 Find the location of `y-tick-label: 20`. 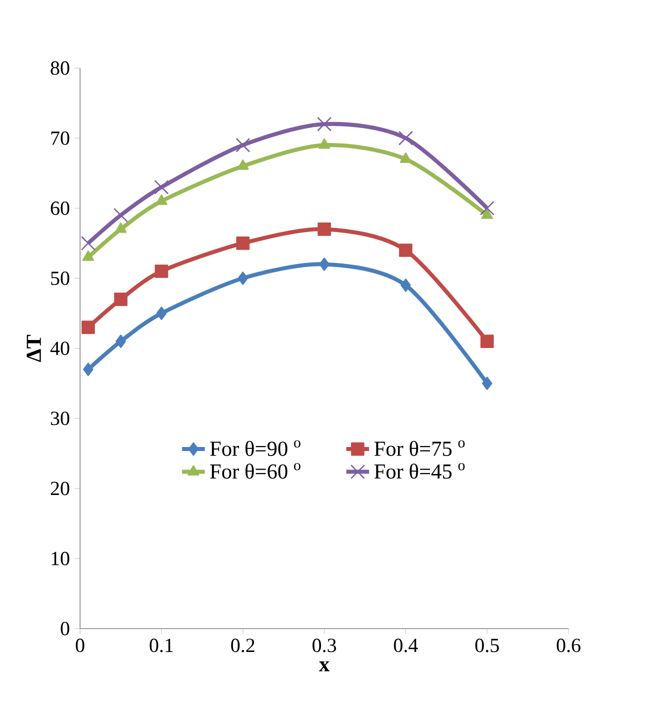

y-tick-label: 20 is located at coordinates (60, 489).